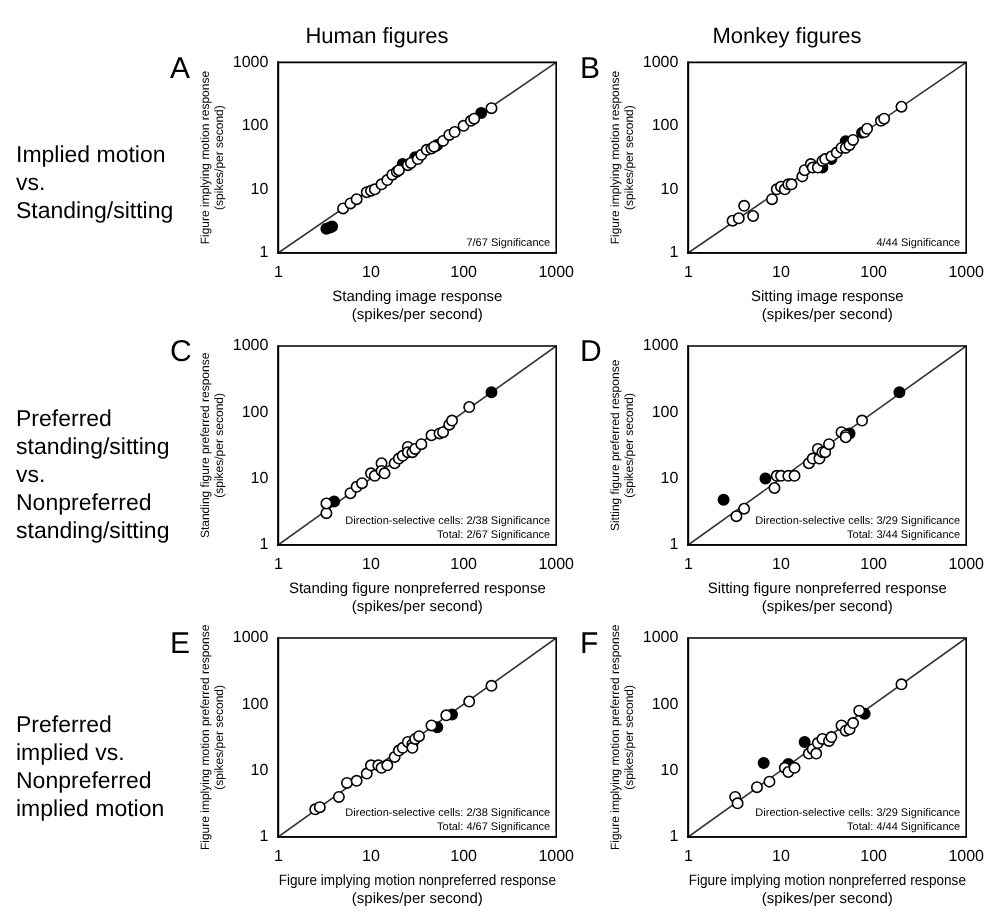  I want to click on text: A, so click(180, 68).